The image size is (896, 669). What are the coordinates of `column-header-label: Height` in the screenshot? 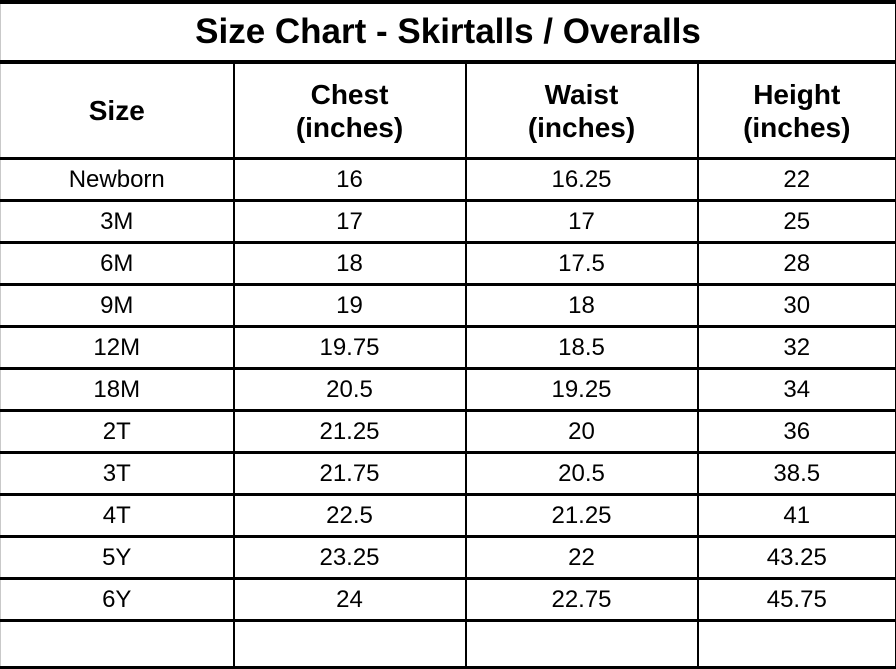 It's located at (797, 94).